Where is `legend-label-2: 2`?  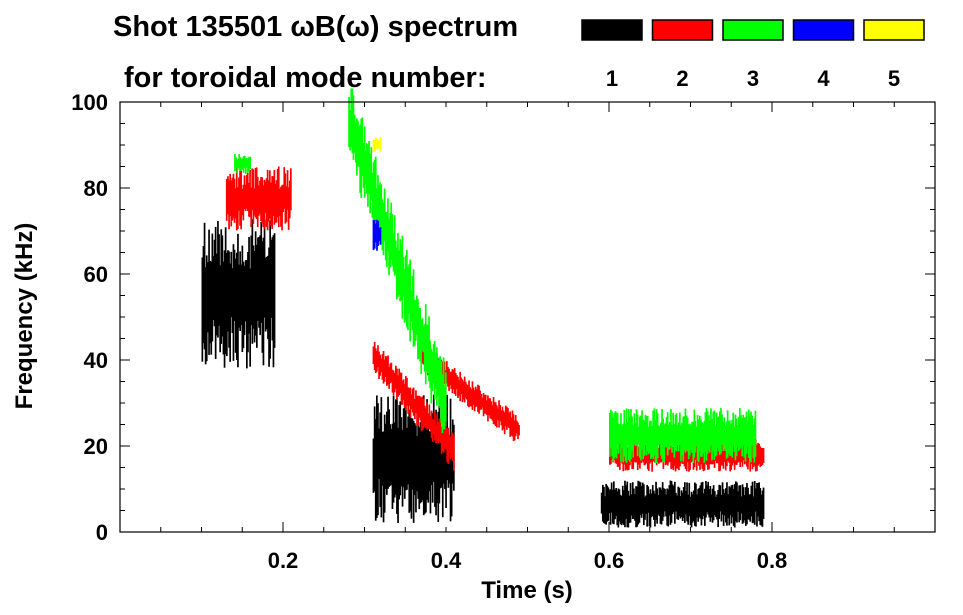 legend-label-2: 2 is located at coordinates (682, 78).